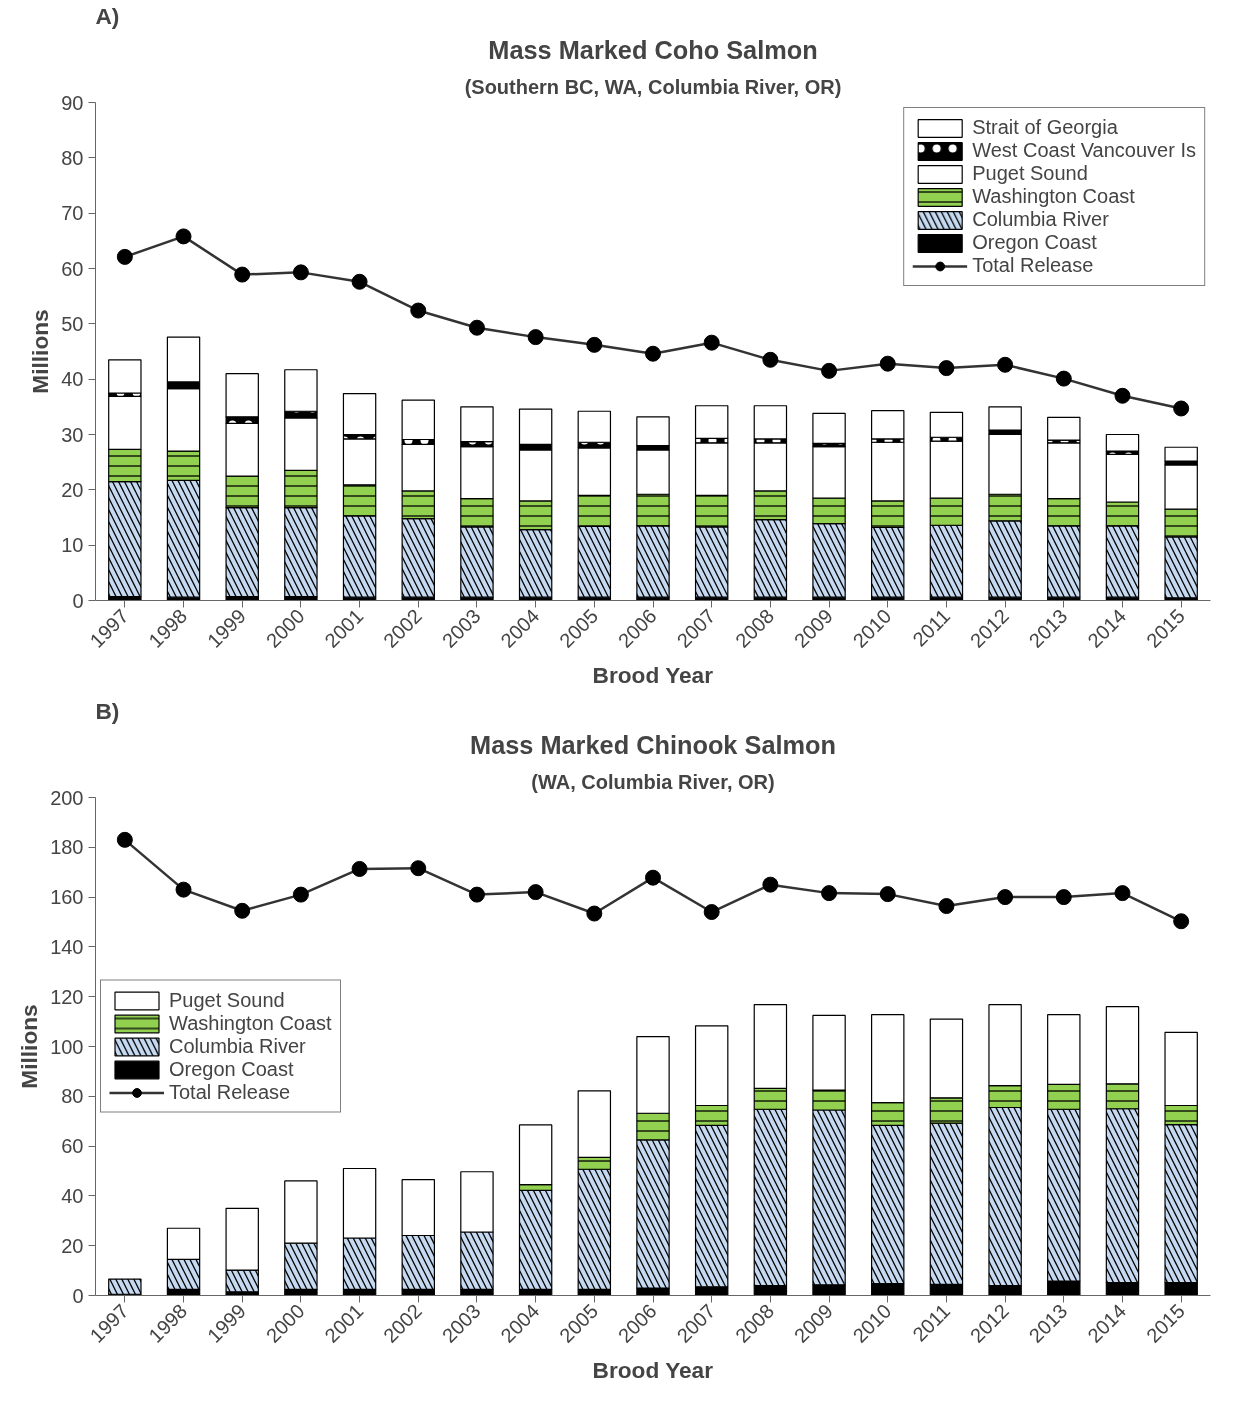 This screenshot has width=1239, height=1405. What do you see at coordinates (1084, 150) in the screenshot?
I see `legend-label: West Coast Vancouver Is` at bounding box center [1084, 150].